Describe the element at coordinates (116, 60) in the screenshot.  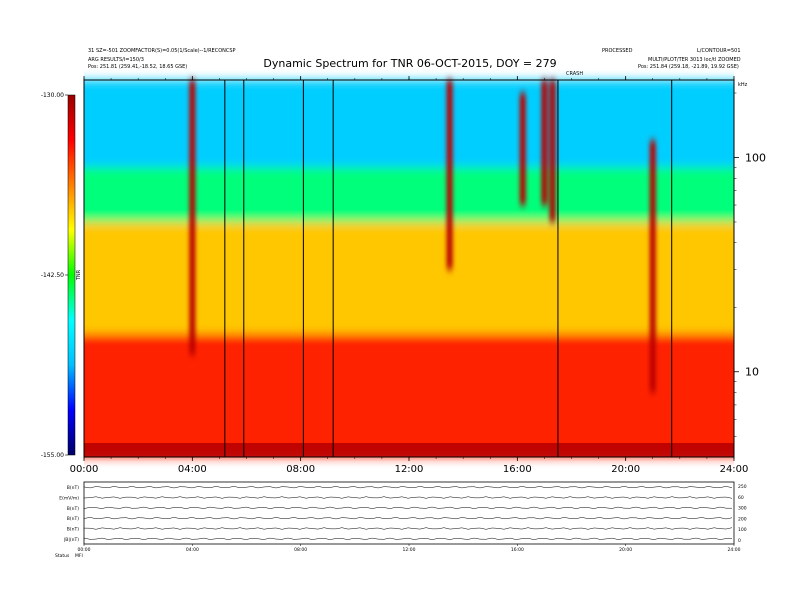
I see `header-info-line2: ARG RESULTS/I=150/3` at that location.